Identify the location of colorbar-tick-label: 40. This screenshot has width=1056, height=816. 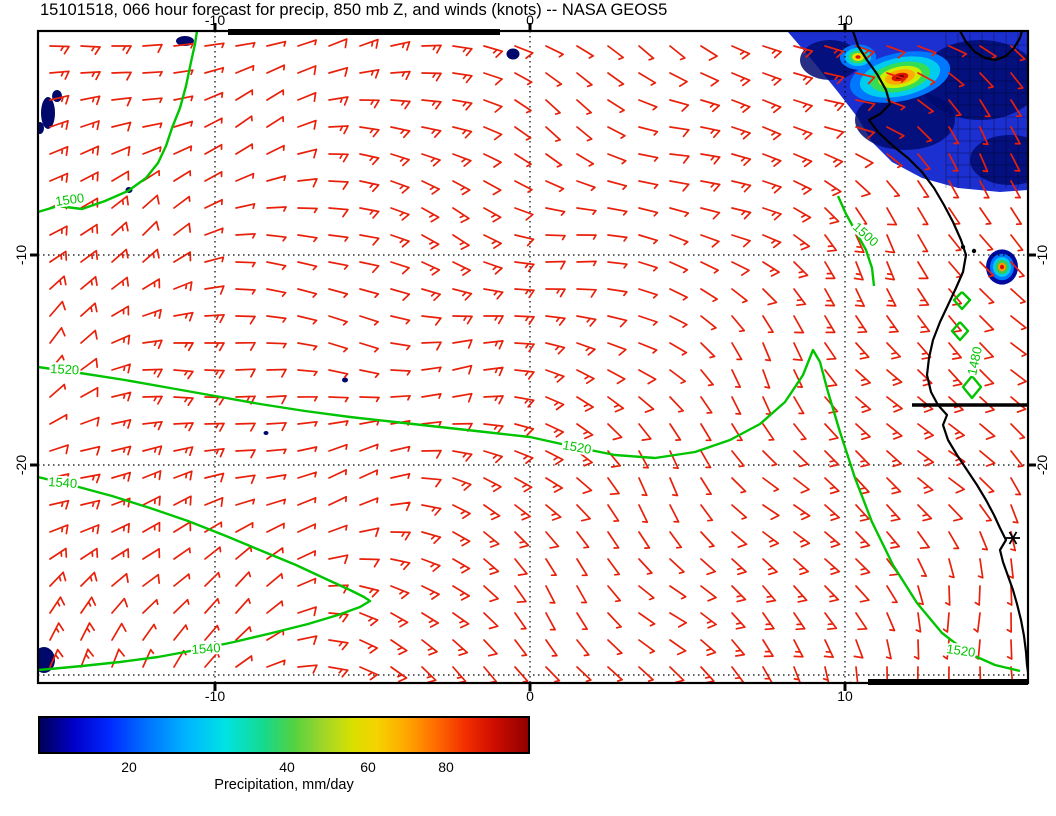
(287, 767).